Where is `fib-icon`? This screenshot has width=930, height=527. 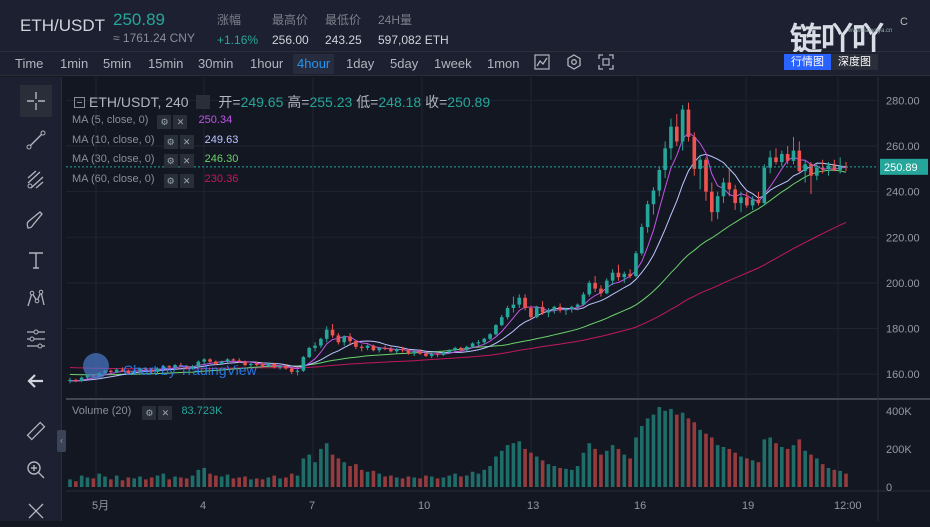 fib-icon is located at coordinates (36, 180).